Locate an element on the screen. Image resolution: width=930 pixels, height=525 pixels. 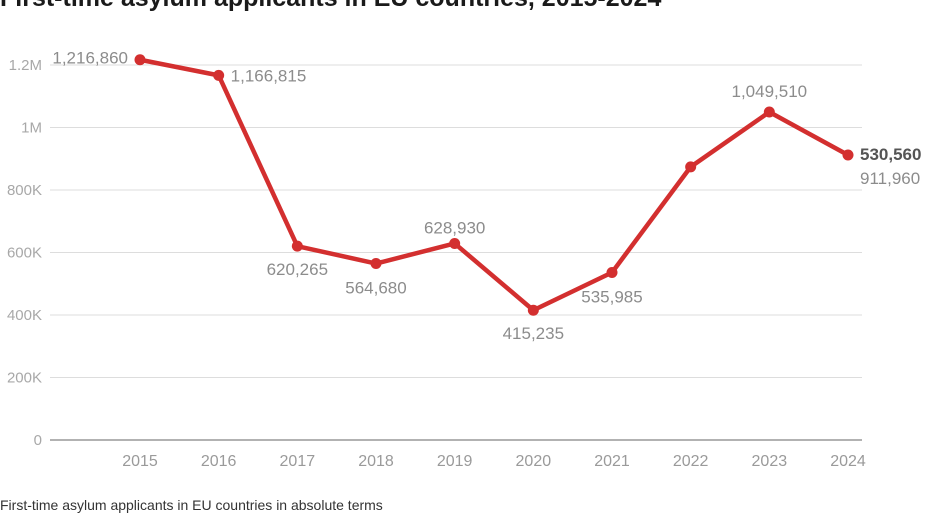
data-label: 415,235 is located at coordinates (533, 333).